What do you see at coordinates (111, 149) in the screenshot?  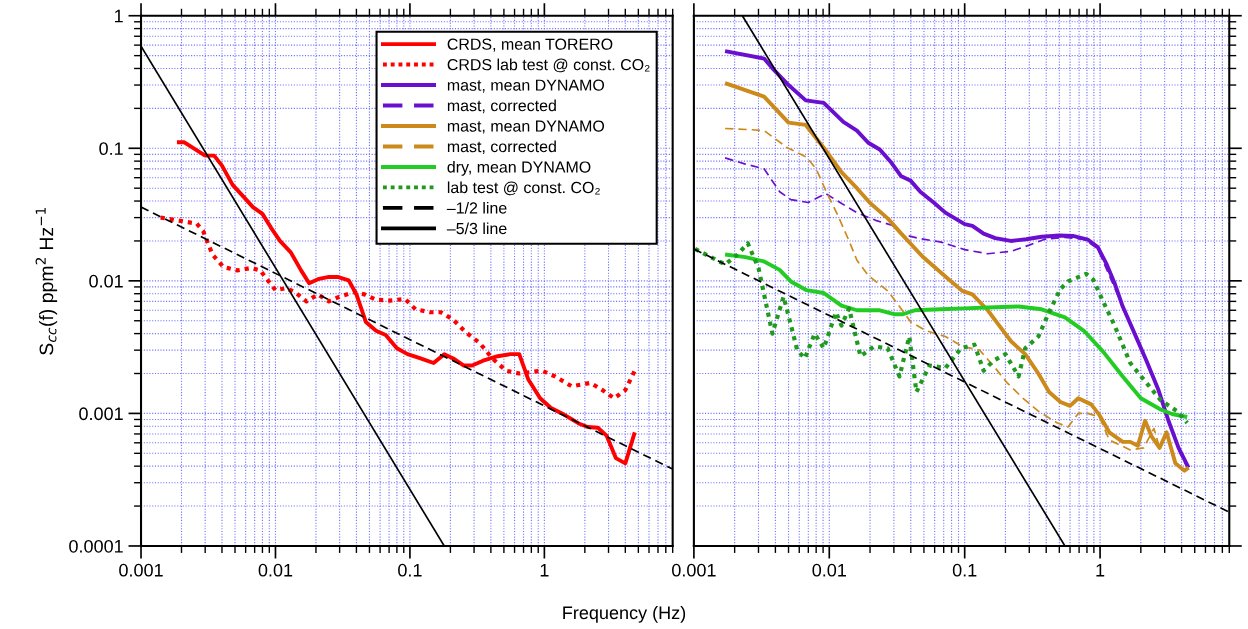 I see `y-tick-label: 0.1` at bounding box center [111, 149].